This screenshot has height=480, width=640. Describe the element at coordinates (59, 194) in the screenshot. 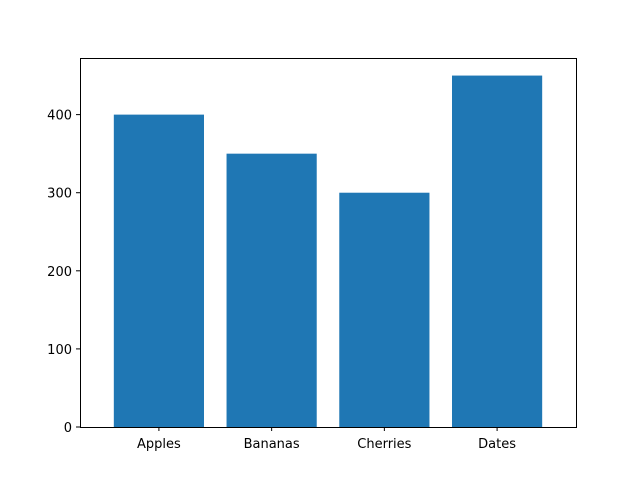

I see `y-tick-label-300: 300` at that location.